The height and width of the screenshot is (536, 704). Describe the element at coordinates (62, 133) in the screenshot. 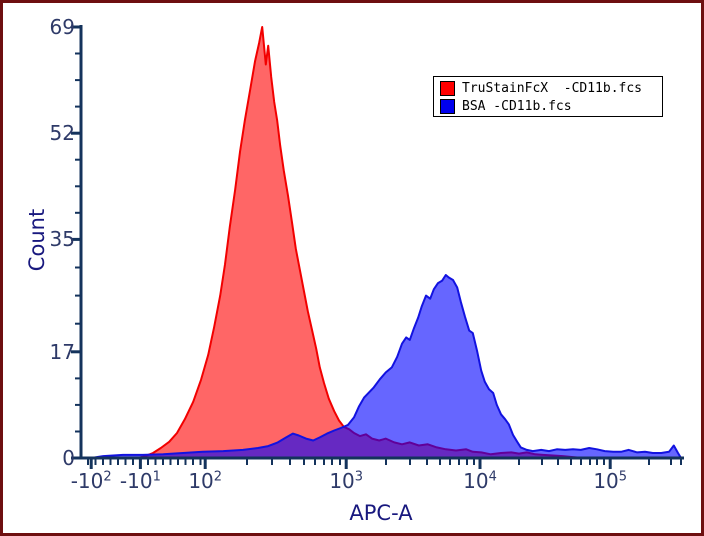

I see `y-tick-label-52: 52` at that location.